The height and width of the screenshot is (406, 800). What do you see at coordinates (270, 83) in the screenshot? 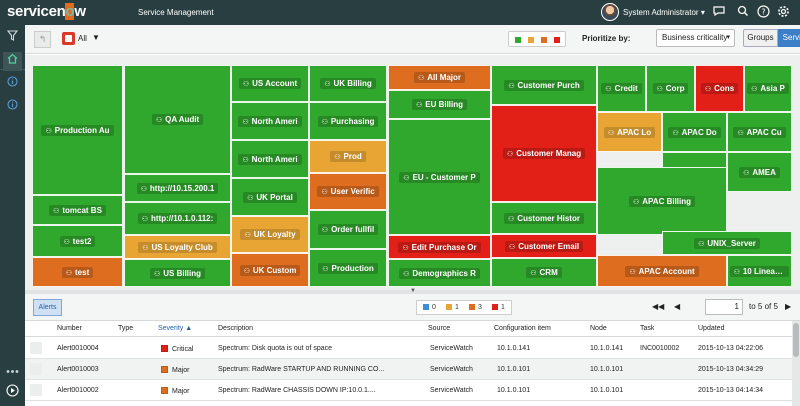
I see `service-tile: ⚇ US Account` at bounding box center [270, 83].